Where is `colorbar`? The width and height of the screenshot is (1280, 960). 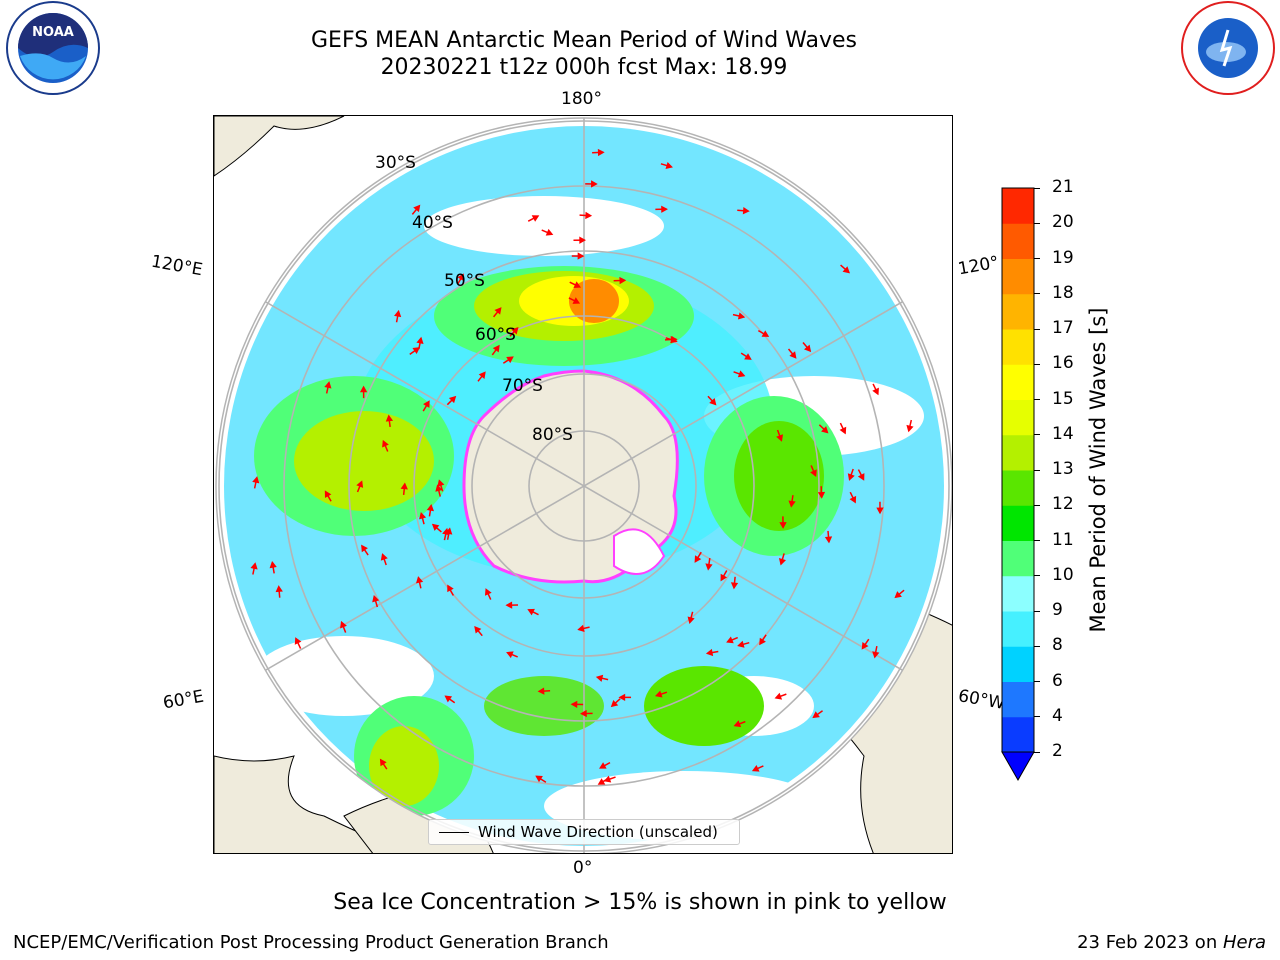 colorbar is located at coordinates (1018, 484).